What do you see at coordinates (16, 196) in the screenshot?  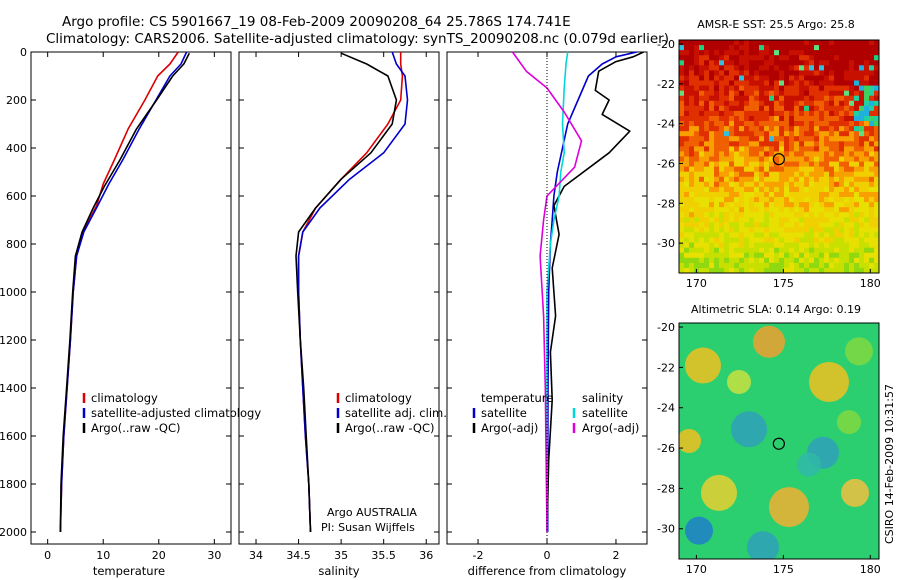 I see `y-tick-label: 600` at bounding box center [16, 196].